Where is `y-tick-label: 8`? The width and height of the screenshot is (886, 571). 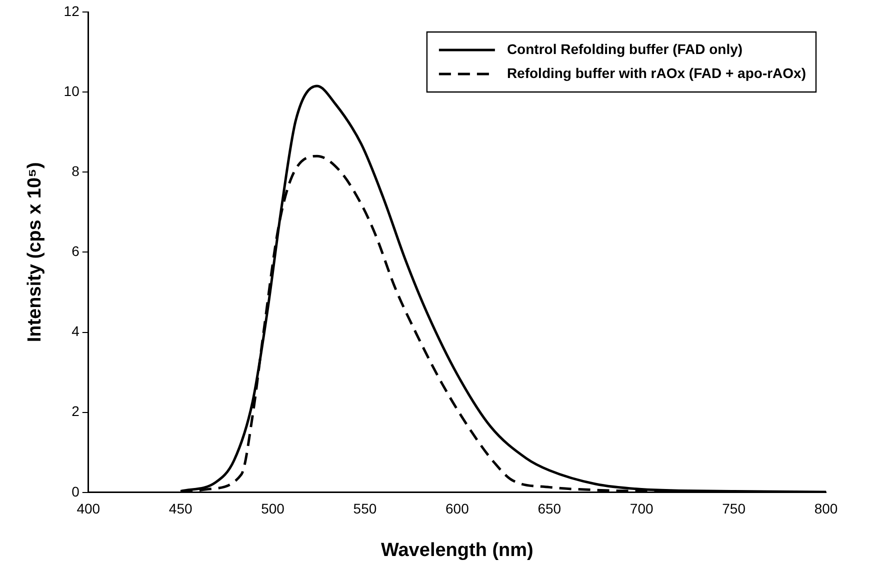
y-tick-label: 8 is located at coordinates (76, 170).